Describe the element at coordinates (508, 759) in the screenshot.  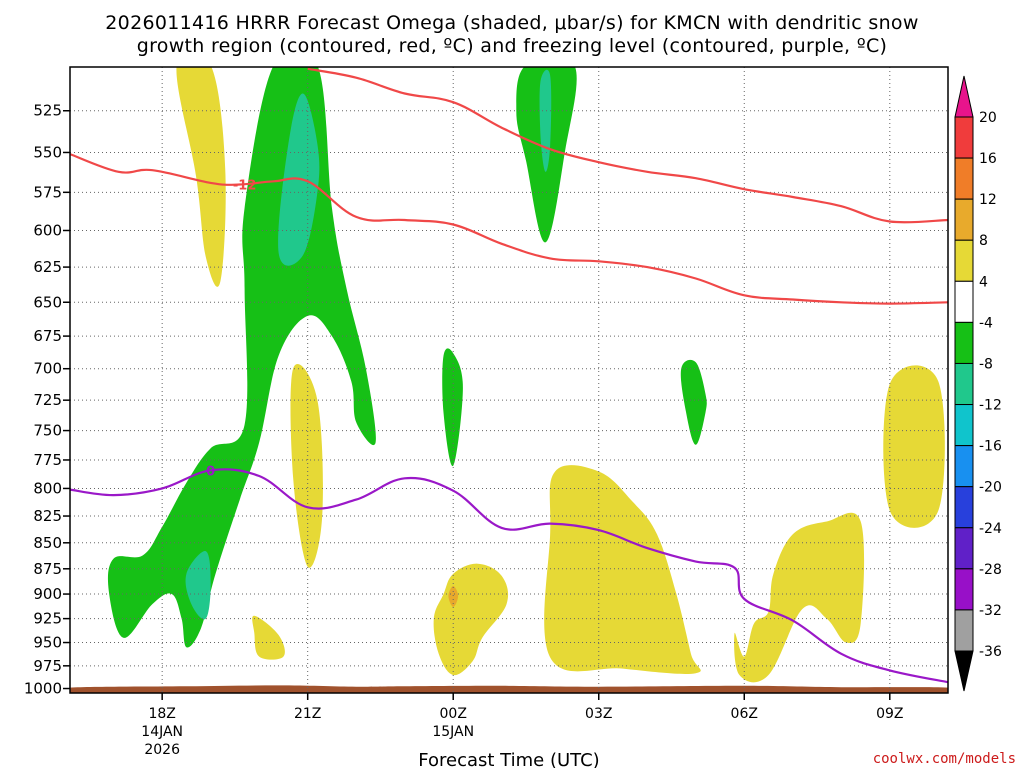
I see `x-axis-label: Forecast Time (UTC)` at that location.